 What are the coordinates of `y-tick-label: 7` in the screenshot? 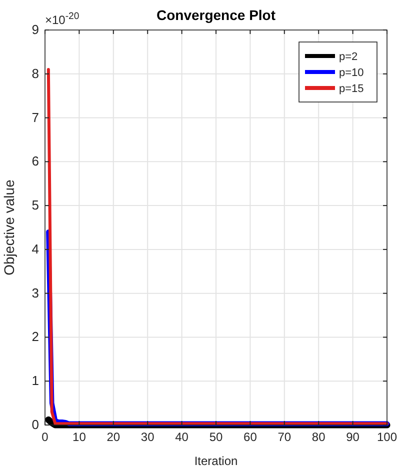 It's located at (35, 117).